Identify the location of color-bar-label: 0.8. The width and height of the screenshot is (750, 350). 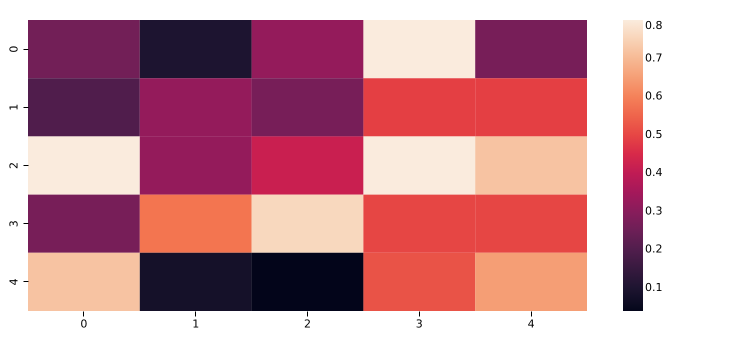
(653, 25).